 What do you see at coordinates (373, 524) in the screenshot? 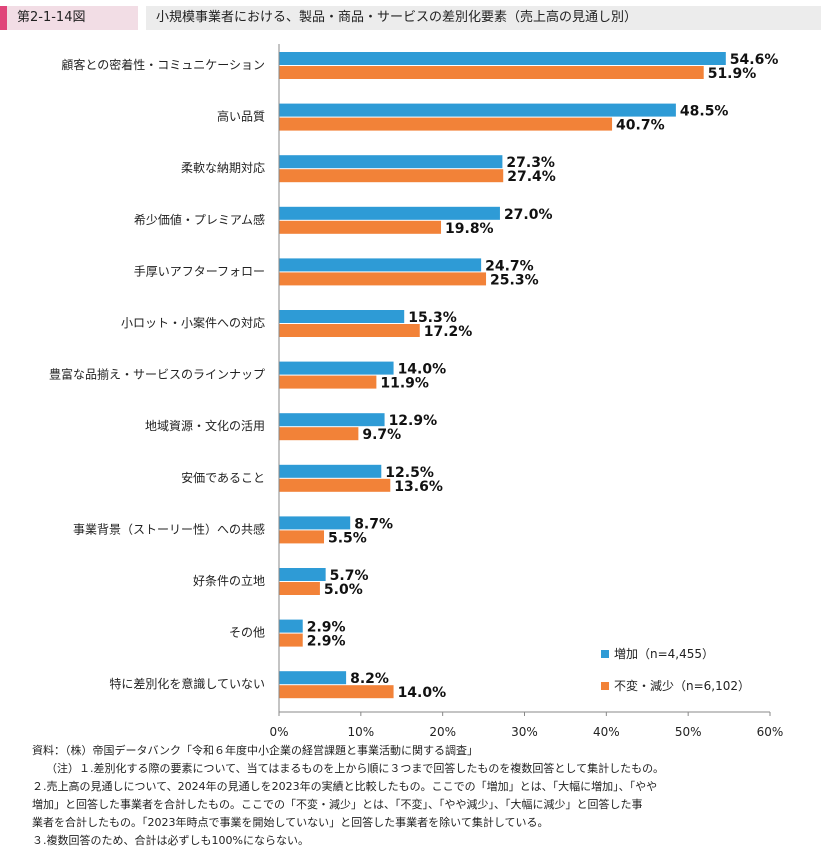
I see `data-label: 8.7%` at bounding box center [373, 524].